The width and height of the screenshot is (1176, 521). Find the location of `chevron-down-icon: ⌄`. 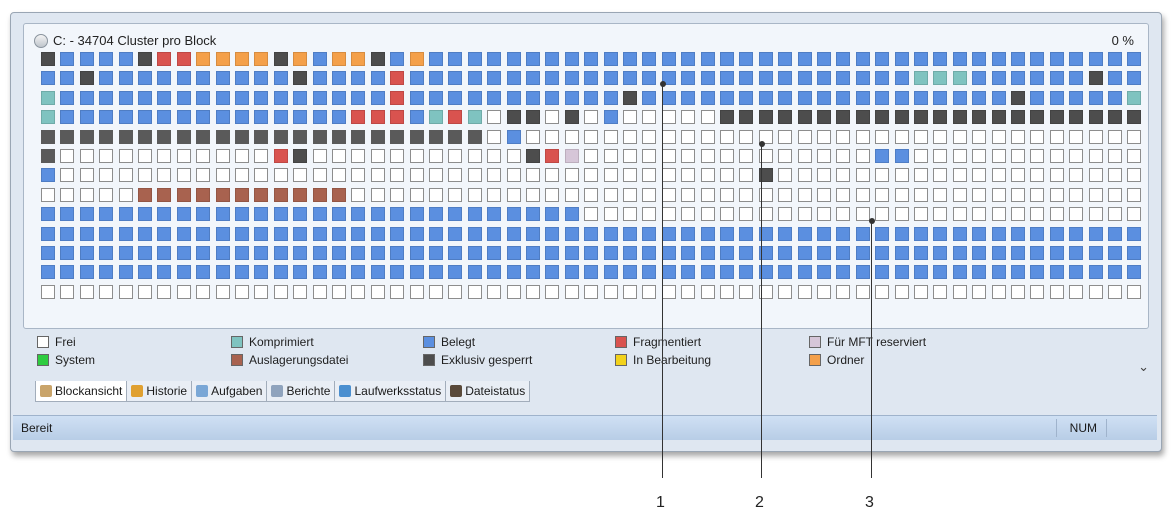

chevron-down-icon: ⌄ is located at coordinates (1143, 366).